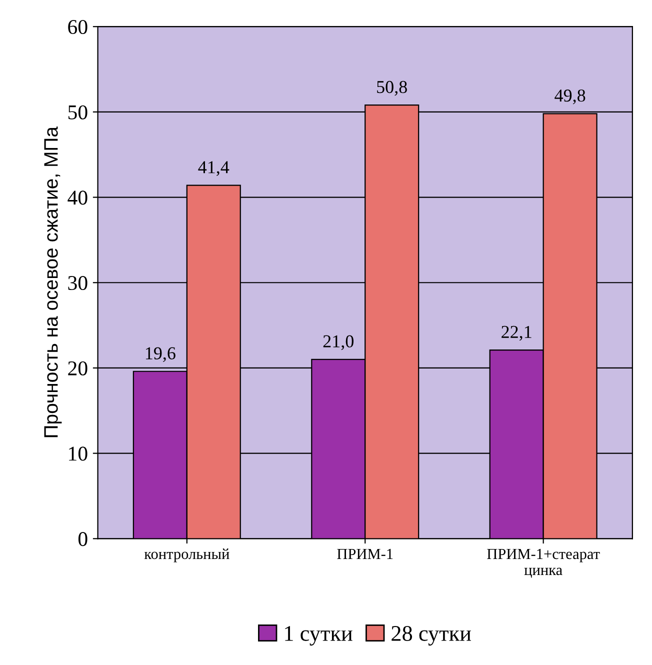 The height and width of the screenshot is (665, 652). What do you see at coordinates (365, 553) in the screenshot?
I see `x-tick-label: ПРИМ-1` at bounding box center [365, 553].